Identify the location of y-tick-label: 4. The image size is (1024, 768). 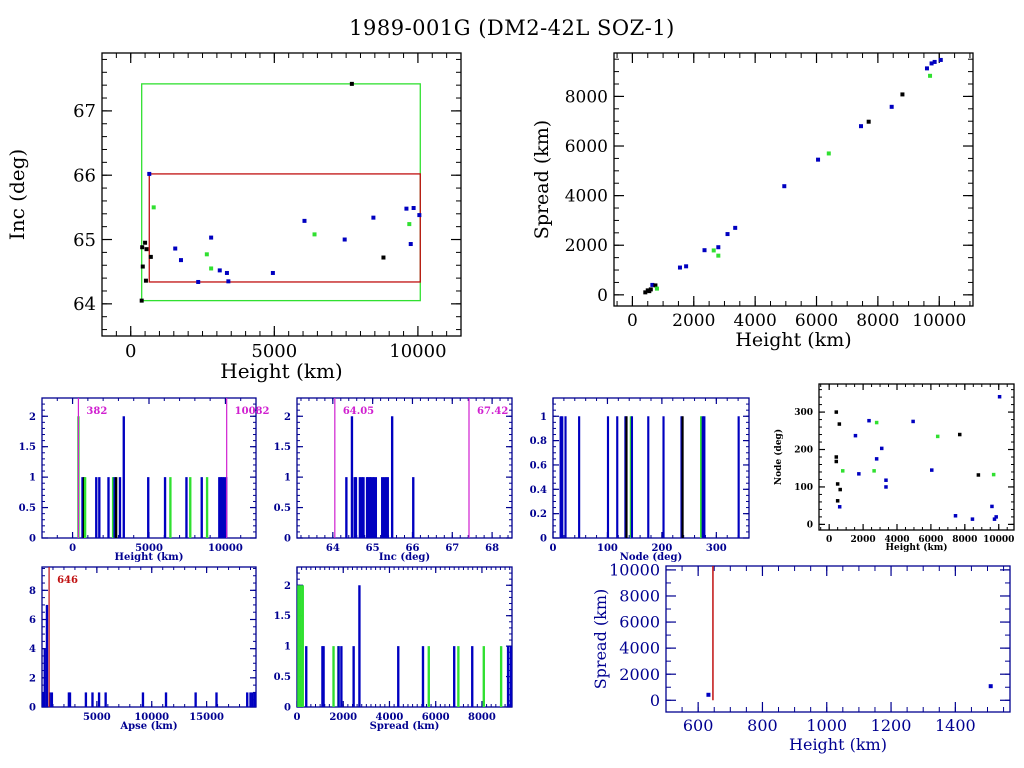
(32, 649).